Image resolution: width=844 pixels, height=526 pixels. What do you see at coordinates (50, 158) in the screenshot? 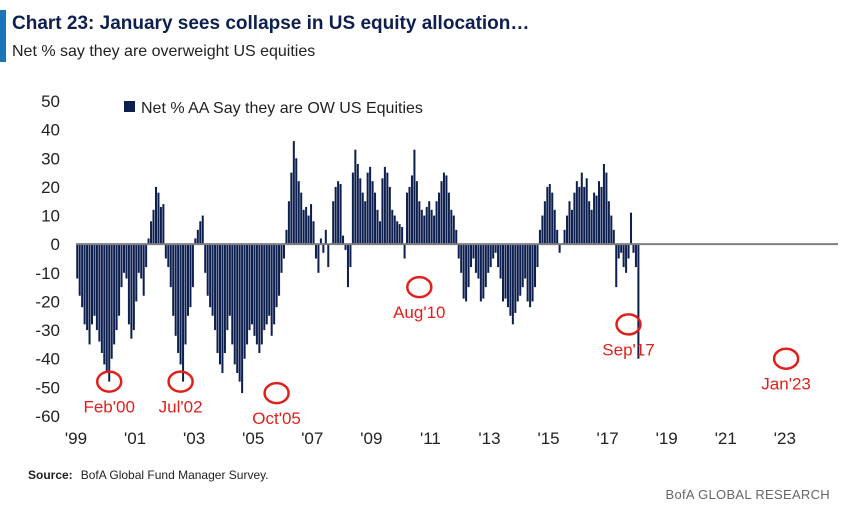
I see `y-tick-label: 30` at bounding box center [50, 158].